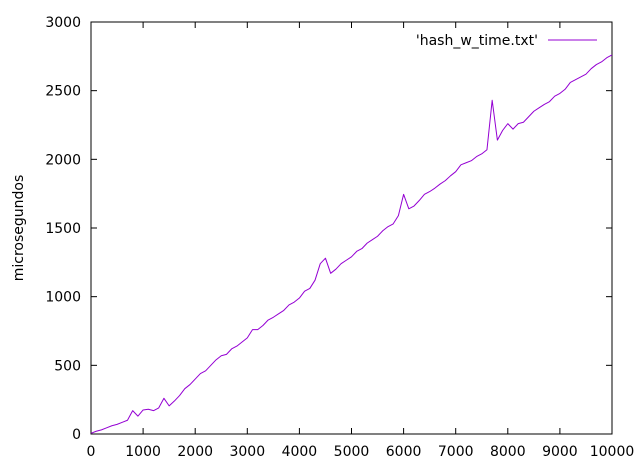  Describe the element at coordinates (560, 452) in the screenshot. I see `x-tick-label: 9000` at that location.